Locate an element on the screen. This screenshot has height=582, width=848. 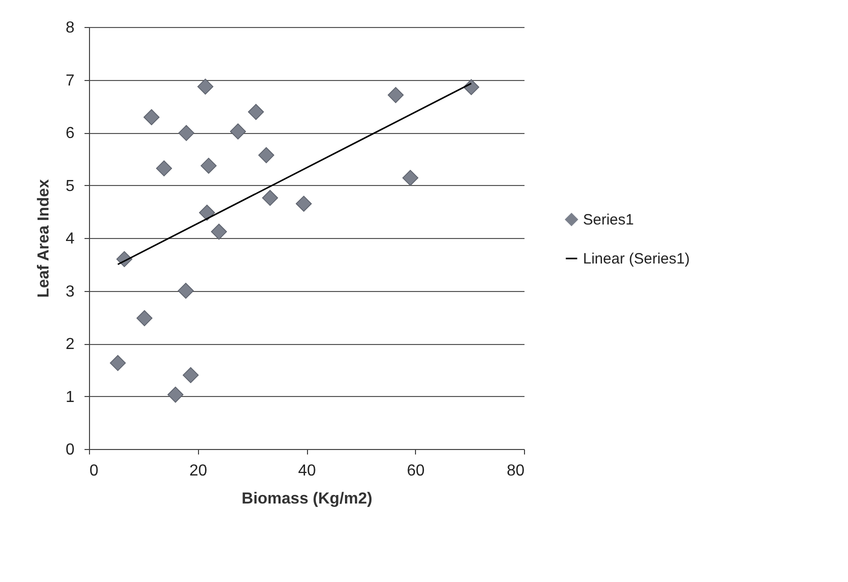
x-tick-label: 60 is located at coordinates (415, 471).